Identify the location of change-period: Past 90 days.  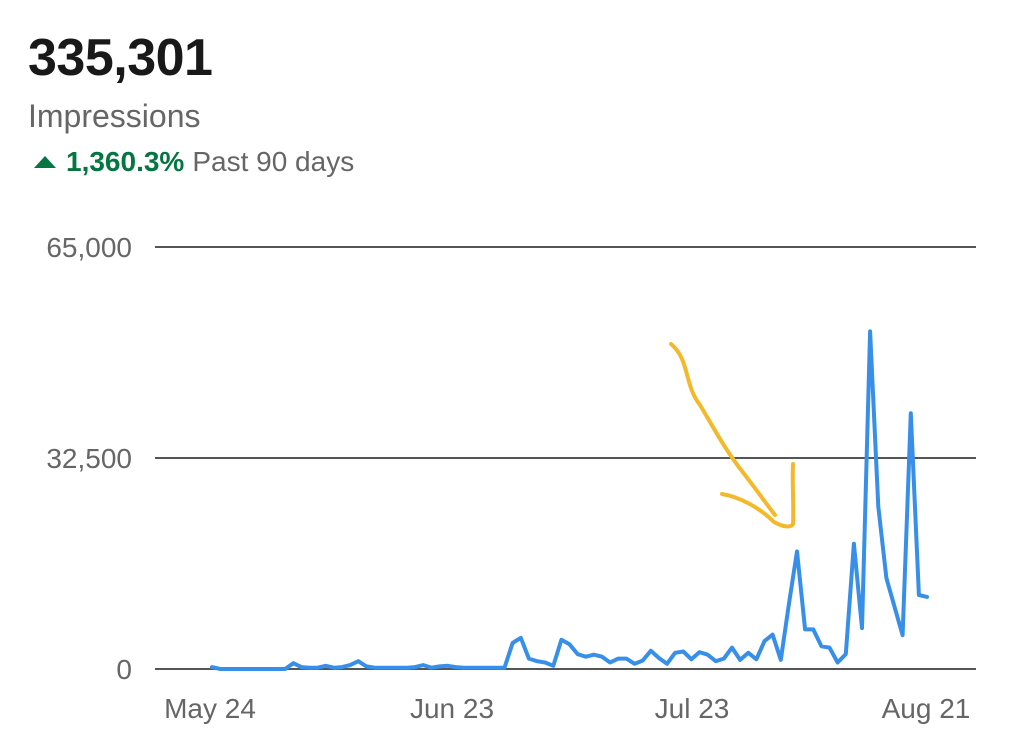
(273, 161).